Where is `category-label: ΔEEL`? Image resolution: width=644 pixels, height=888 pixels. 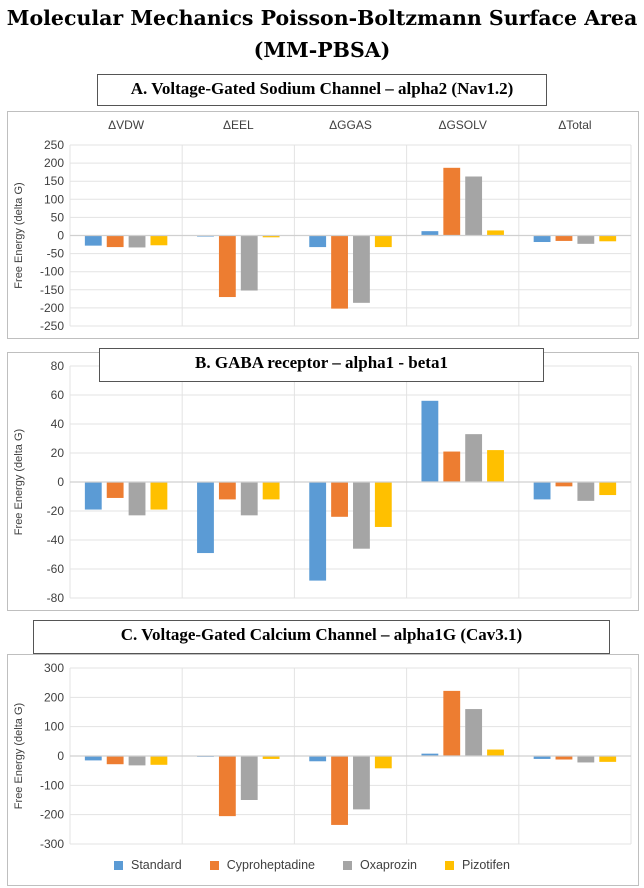
category-label: ΔEEL is located at coordinates (238, 125).